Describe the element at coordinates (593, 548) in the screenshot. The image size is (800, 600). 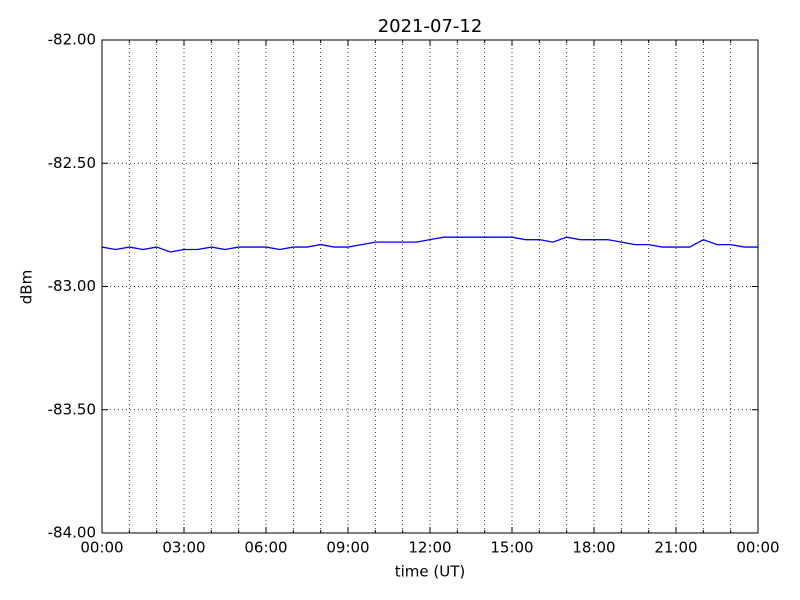
I see `x-tick-label: 18:00` at that location.